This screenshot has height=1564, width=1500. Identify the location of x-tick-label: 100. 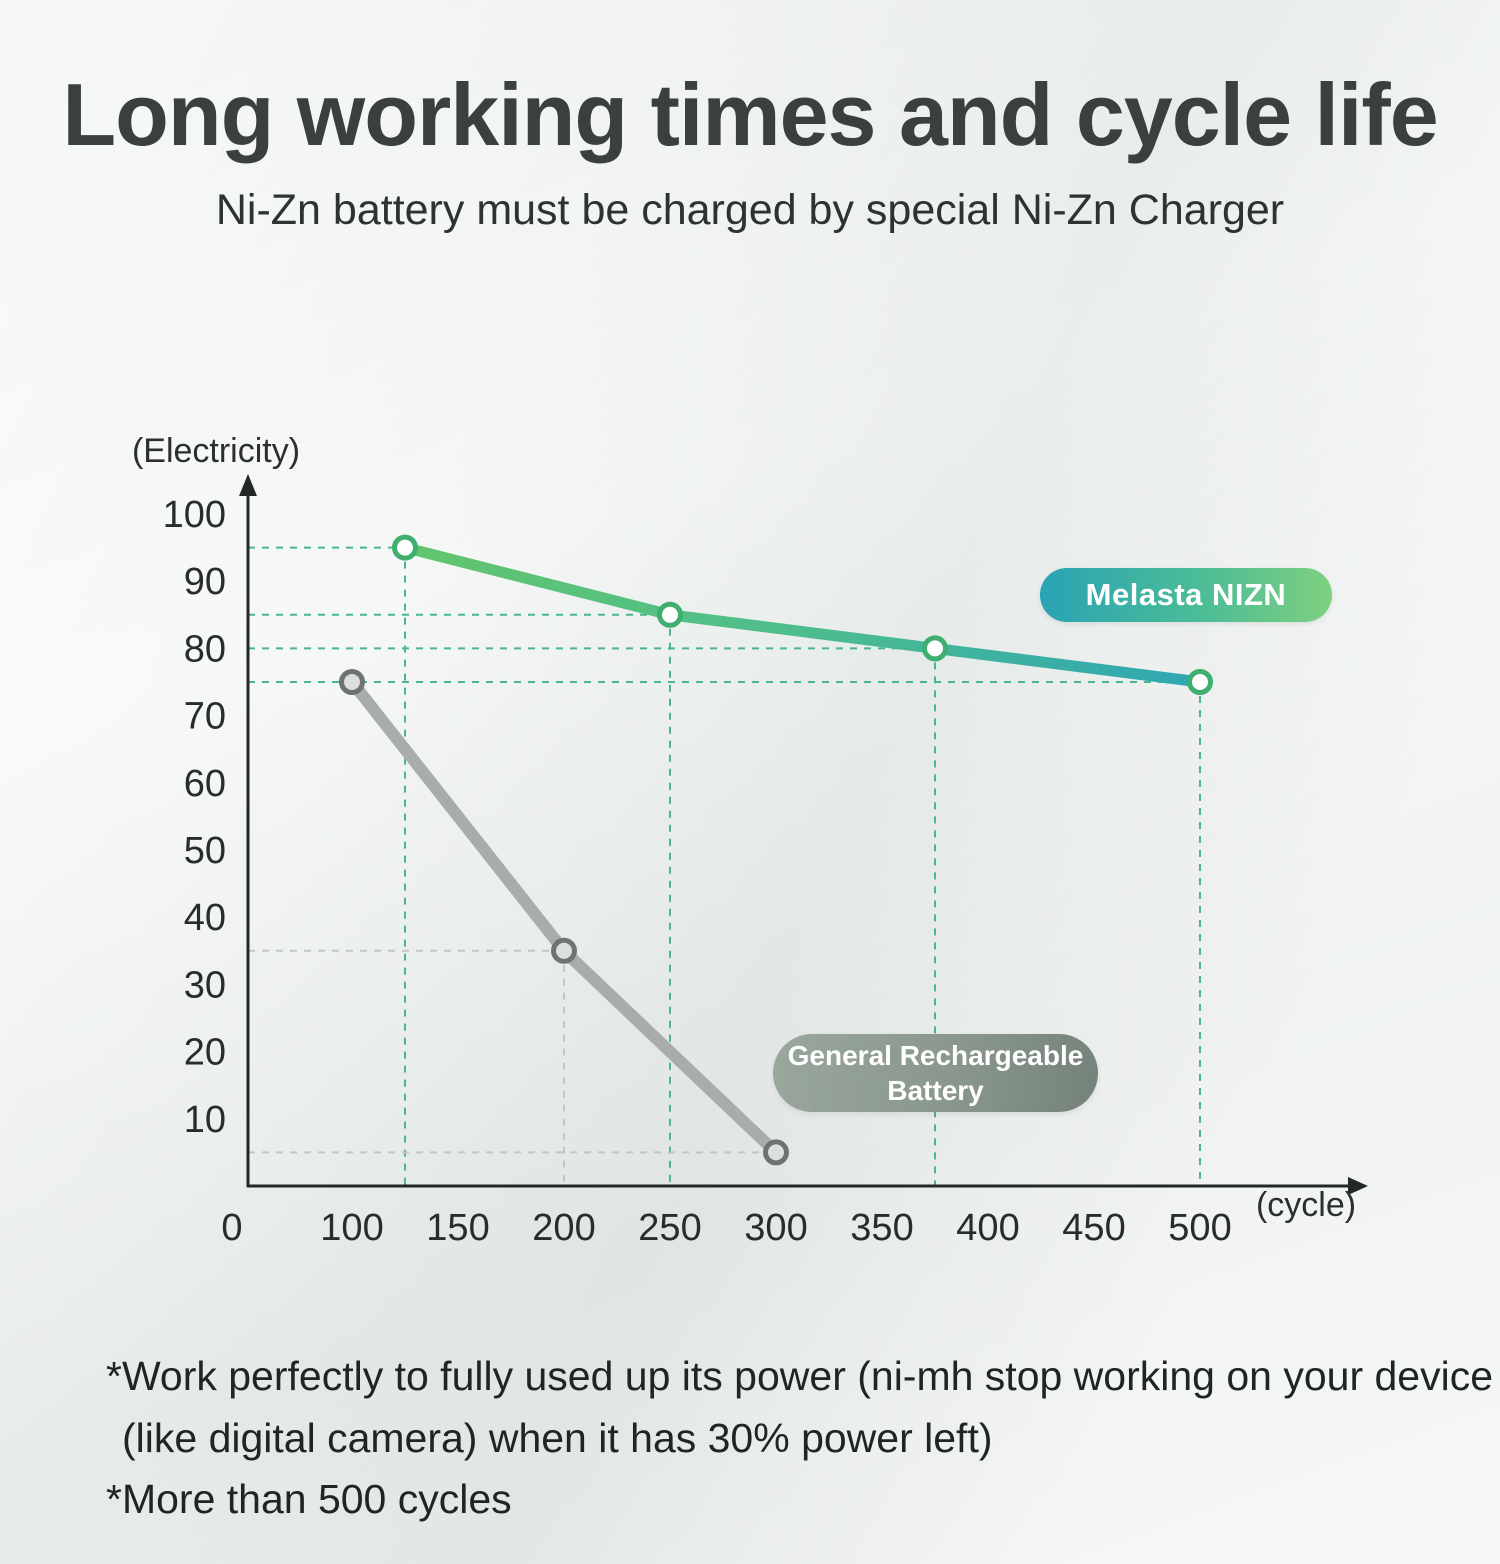
(351, 1228).